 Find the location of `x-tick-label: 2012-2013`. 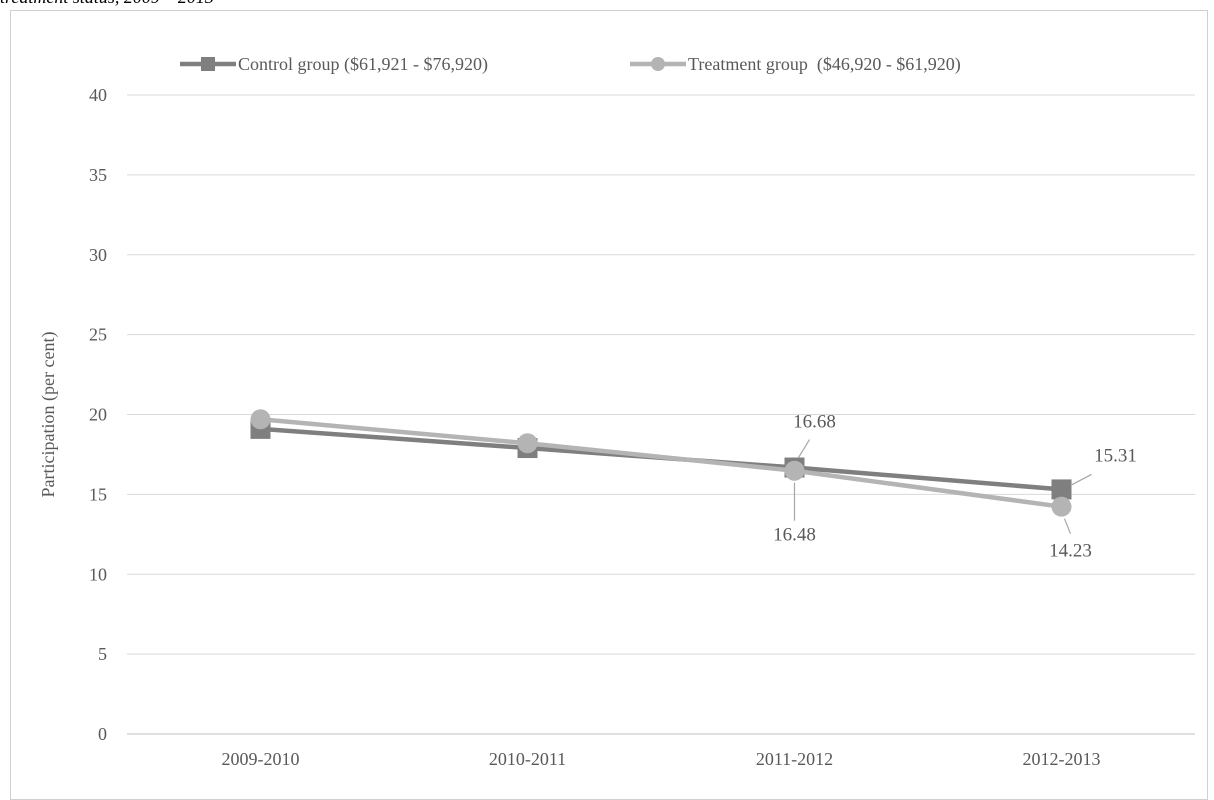

x-tick-label: 2012-2013 is located at coordinates (1062, 759).